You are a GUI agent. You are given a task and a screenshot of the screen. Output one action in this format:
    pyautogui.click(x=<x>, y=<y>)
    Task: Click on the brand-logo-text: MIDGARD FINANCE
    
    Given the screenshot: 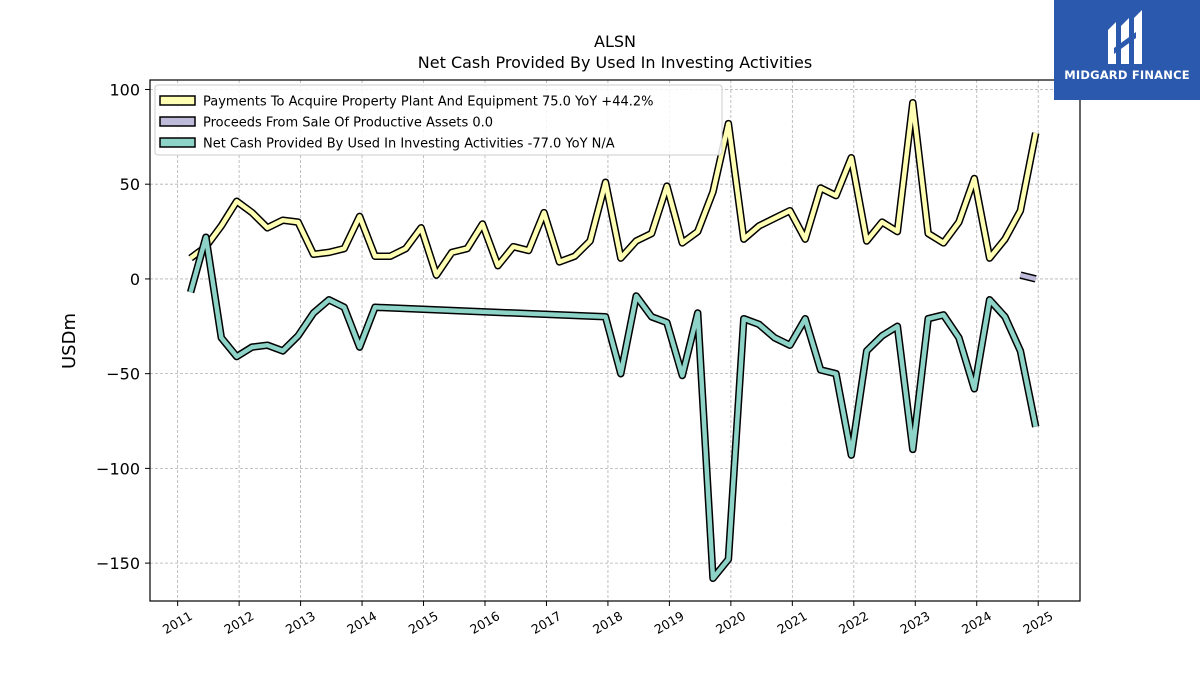 What is the action you would take?
    pyautogui.click(x=1127, y=75)
    